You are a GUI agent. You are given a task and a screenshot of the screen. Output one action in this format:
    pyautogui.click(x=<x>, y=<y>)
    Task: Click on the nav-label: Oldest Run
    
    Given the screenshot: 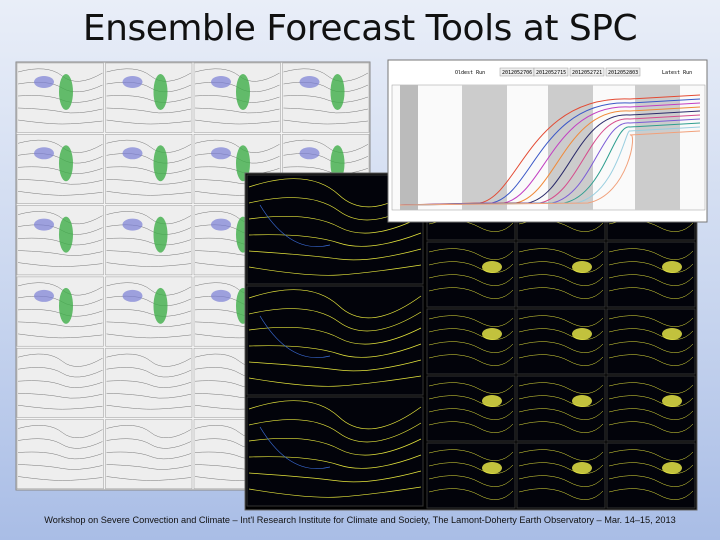 What is the action you would take?
    pyautogui.click(x=470, y=73)
    